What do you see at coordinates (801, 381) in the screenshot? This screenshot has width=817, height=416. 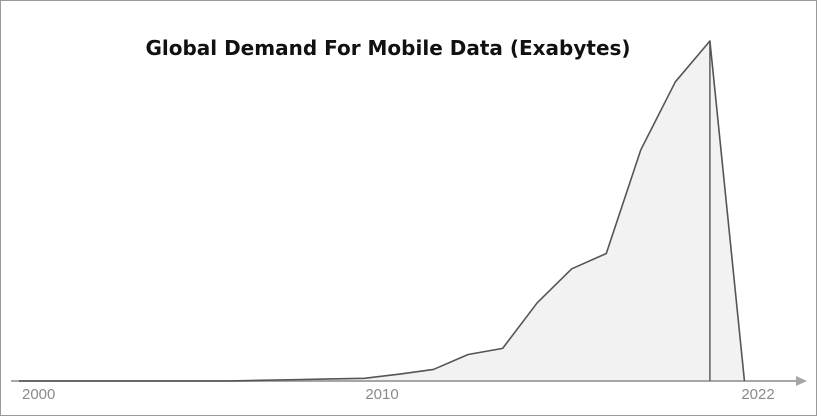 I see `x-axis-arrow` at bounding box center [801, 381].